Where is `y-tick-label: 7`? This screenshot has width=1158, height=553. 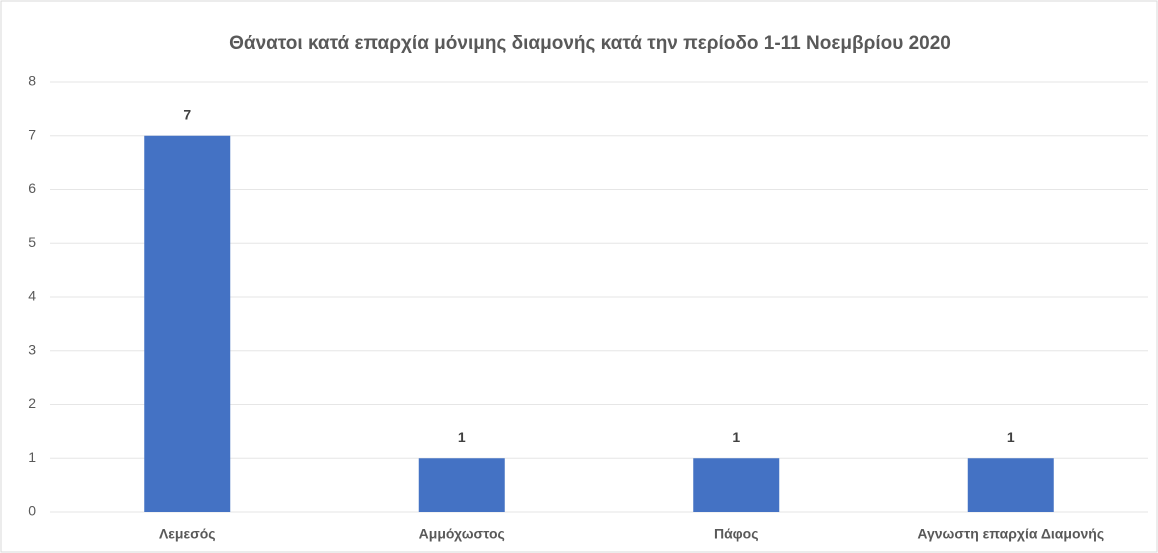 y-tick-label: 7 is located at coordinates (32, 134).